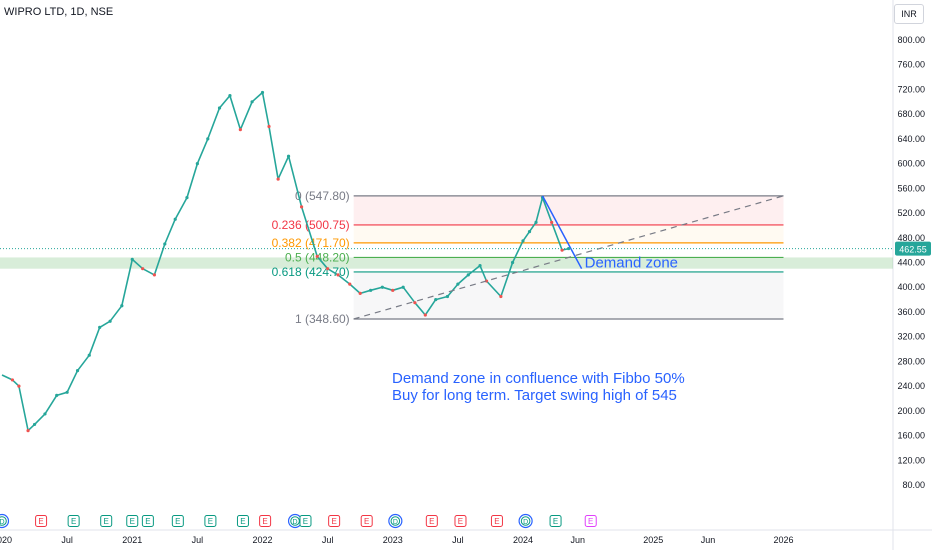  What do you see at coordinates (523, 540) in the screenshot?
I see `x-axis-tick-label: 2024` at bounding box center [523, 540].